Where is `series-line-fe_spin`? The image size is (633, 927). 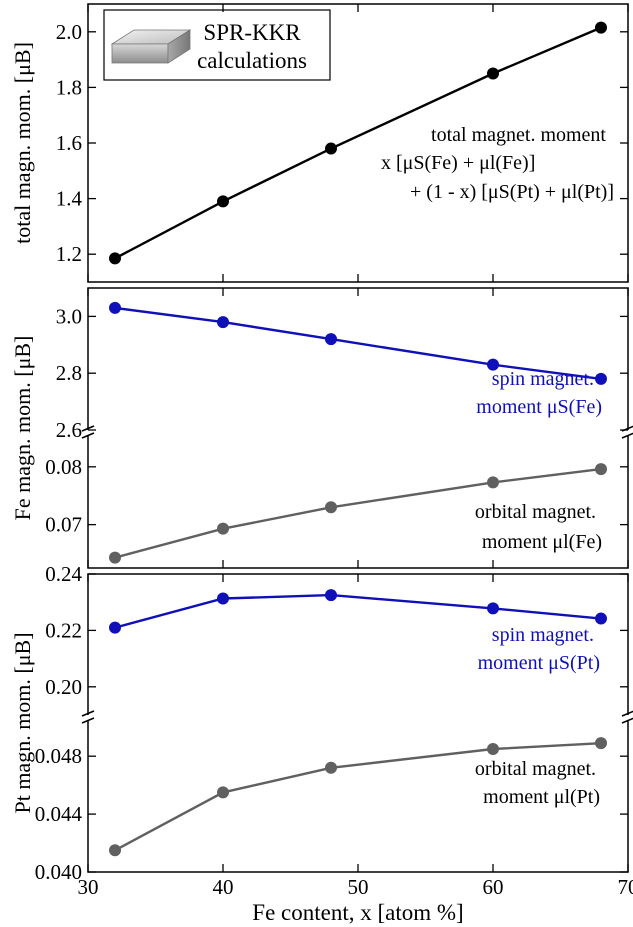 series-line-fe_spin is located at coordinates (358, 343).